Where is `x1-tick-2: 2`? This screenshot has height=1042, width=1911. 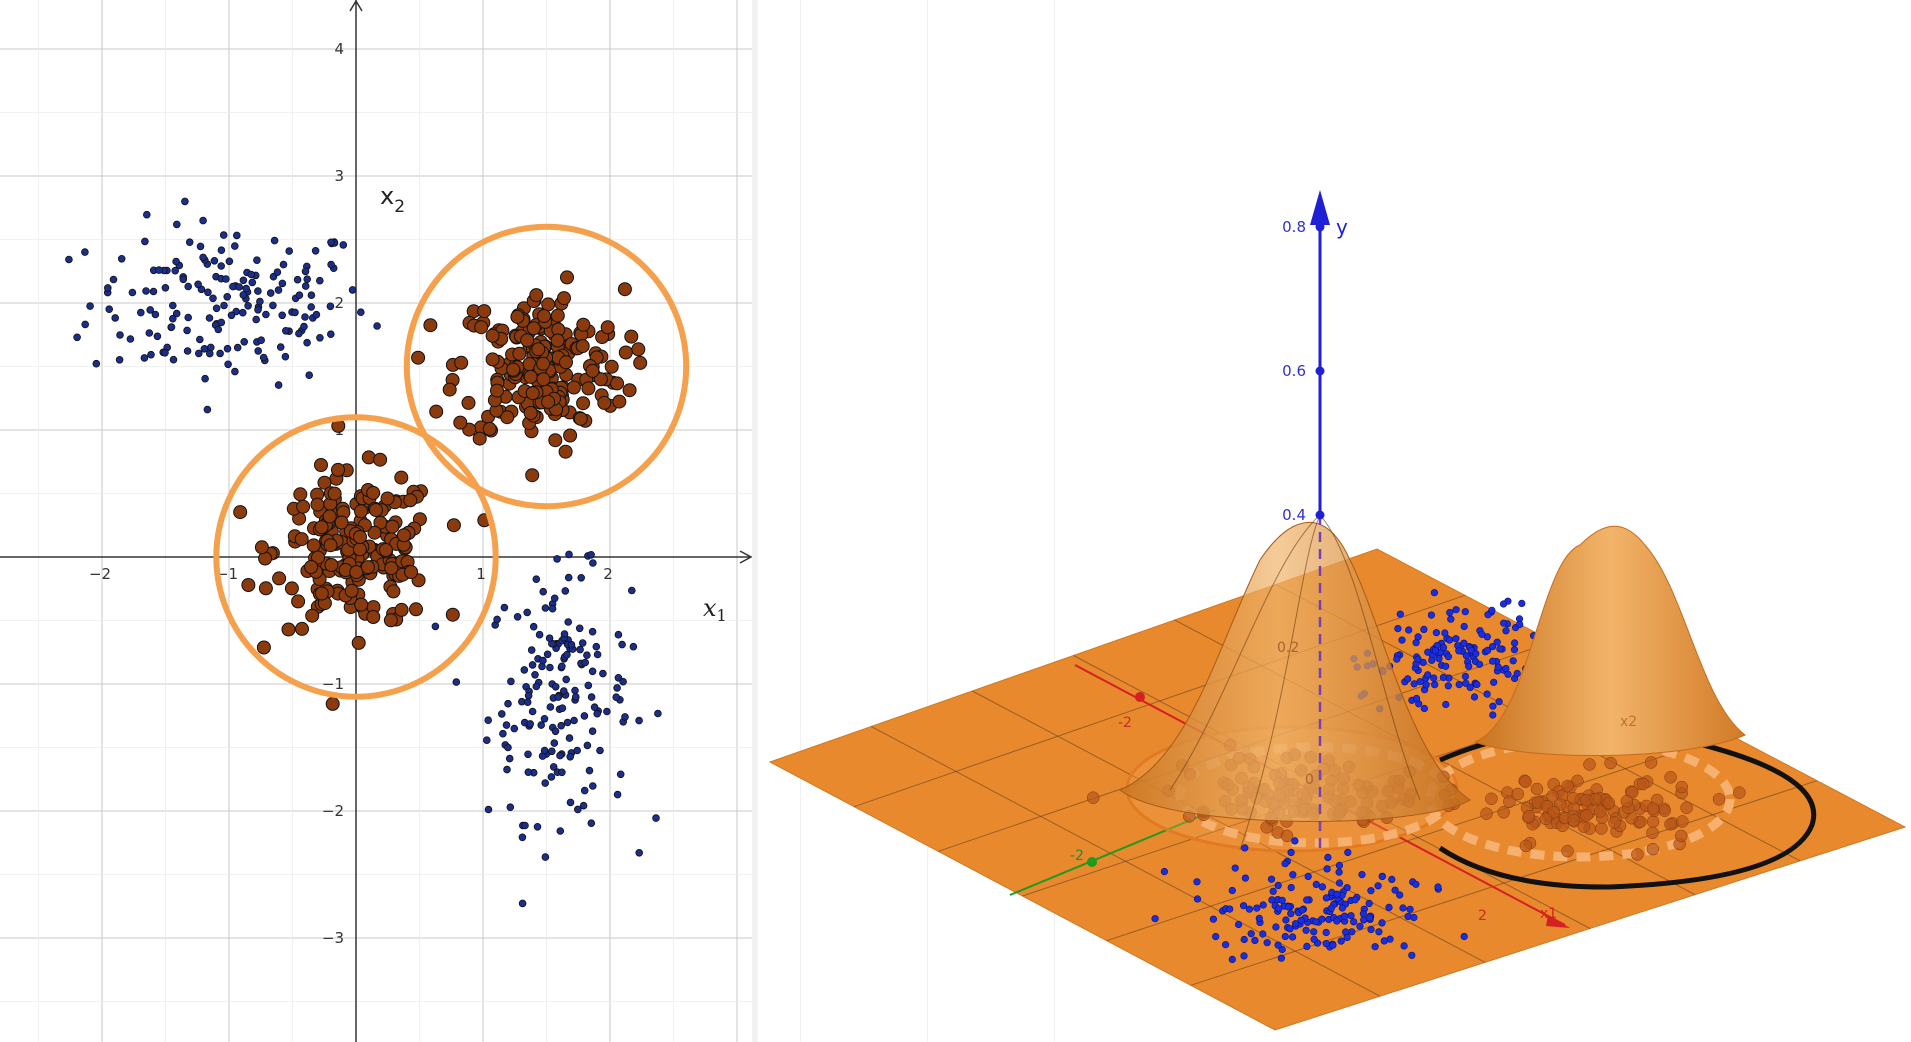 x1-tick-2: 2 is located at coordinates (1482, 916).